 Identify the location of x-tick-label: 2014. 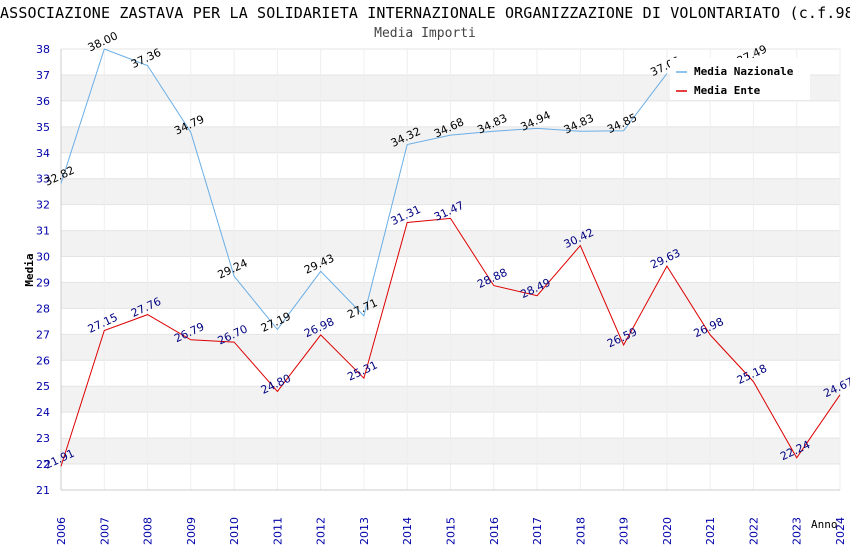
(407, 531).